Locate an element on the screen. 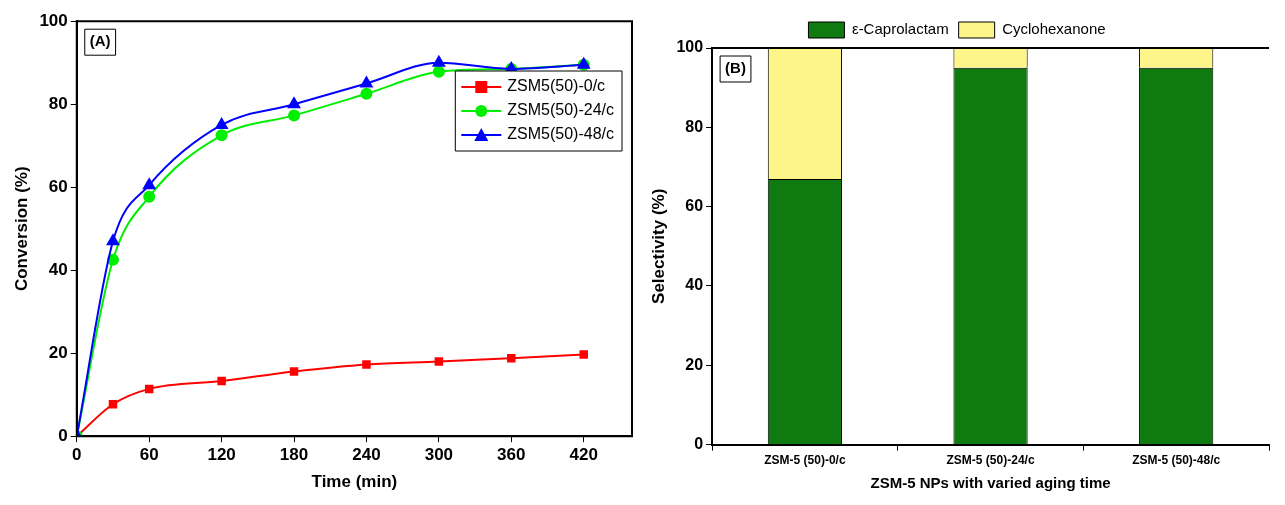  legend-label: ZSM5(50)-24/c is located at coordinates (561, 110).